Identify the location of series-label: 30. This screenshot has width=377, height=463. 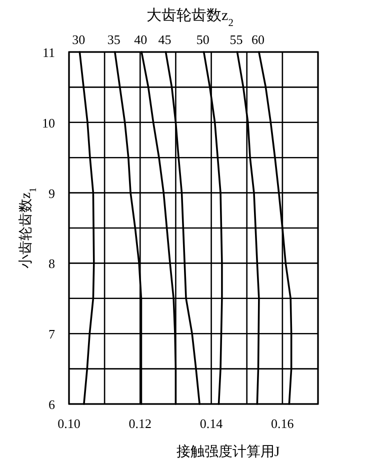
(79, 39).